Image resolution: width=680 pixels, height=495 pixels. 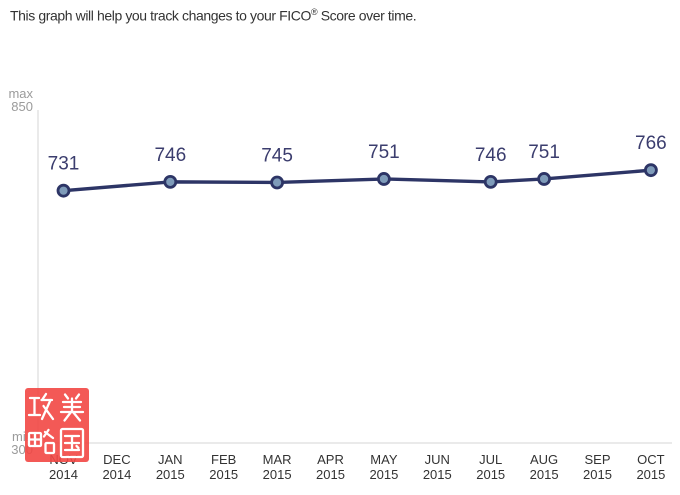 I want to click on x-axis-tick-label: JAN 2015, so click(x=170, y=467).